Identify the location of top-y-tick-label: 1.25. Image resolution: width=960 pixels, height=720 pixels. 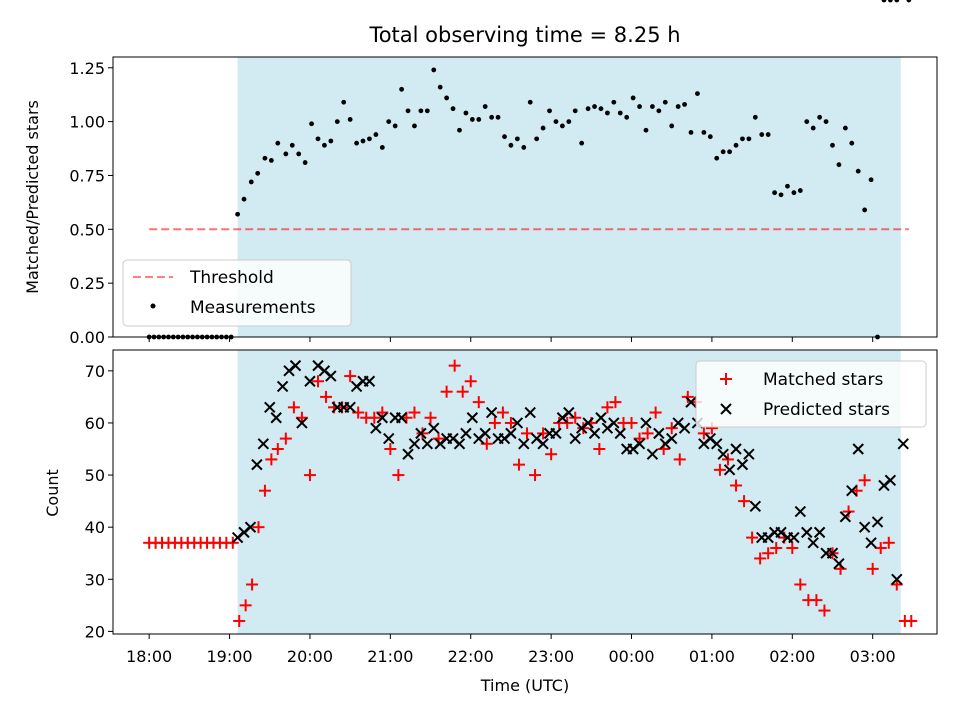
(87, 68).